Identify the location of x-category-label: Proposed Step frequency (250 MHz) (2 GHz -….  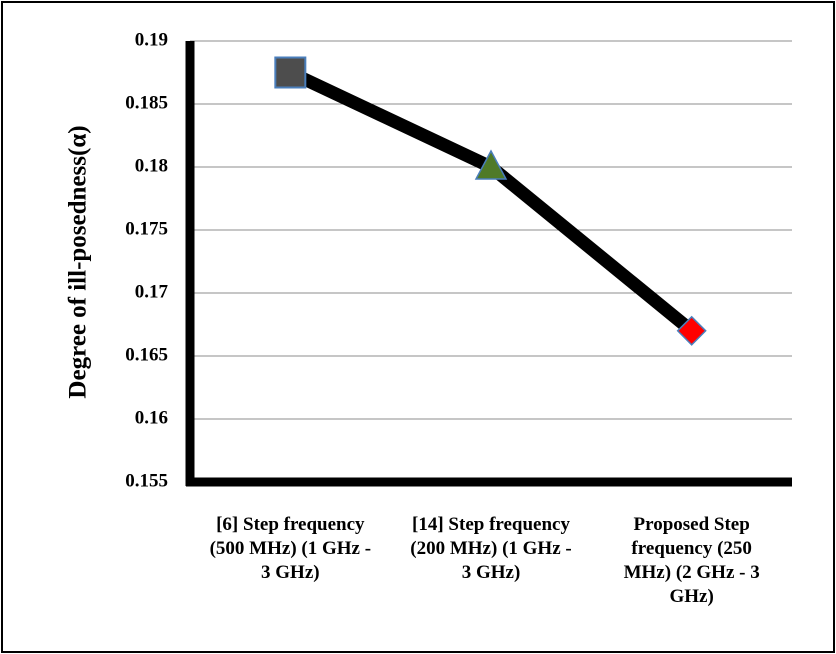
(692, 560).